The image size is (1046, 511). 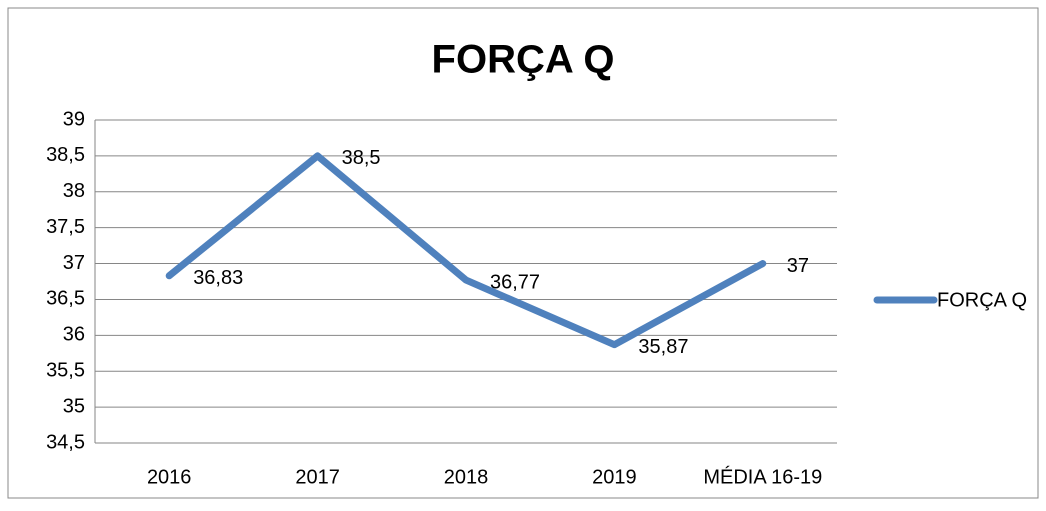 I want to click on chart-title: FORÇA Q, so click(x=523, y=60).